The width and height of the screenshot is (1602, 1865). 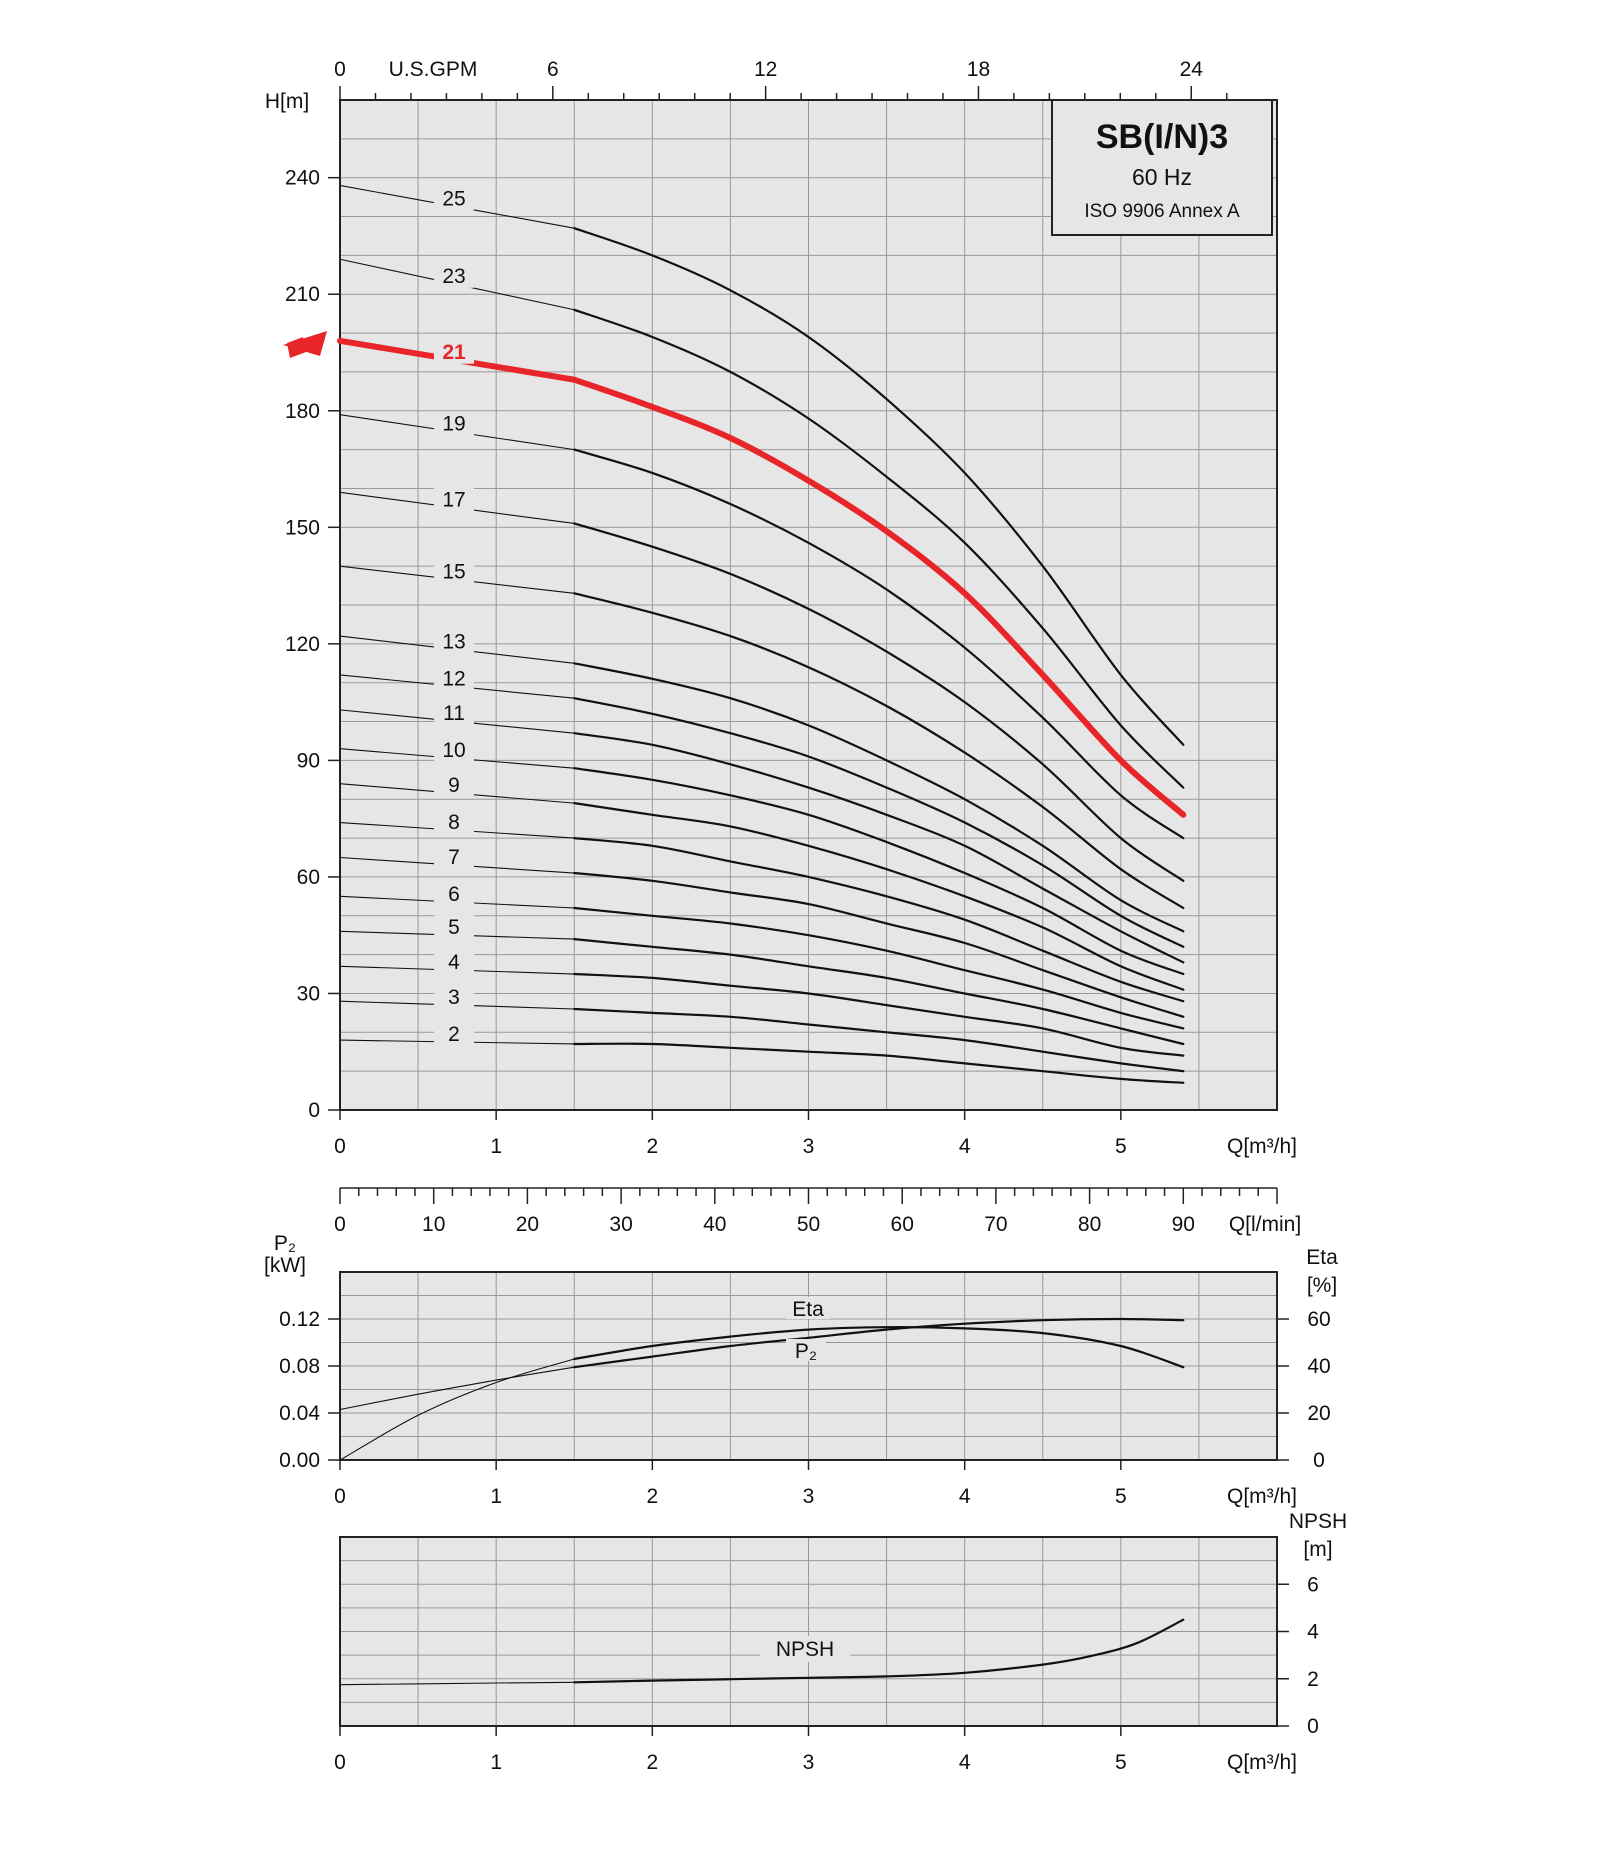 I want to click on power-y2-tick-label: 20, so click(x=1318, y=1413).